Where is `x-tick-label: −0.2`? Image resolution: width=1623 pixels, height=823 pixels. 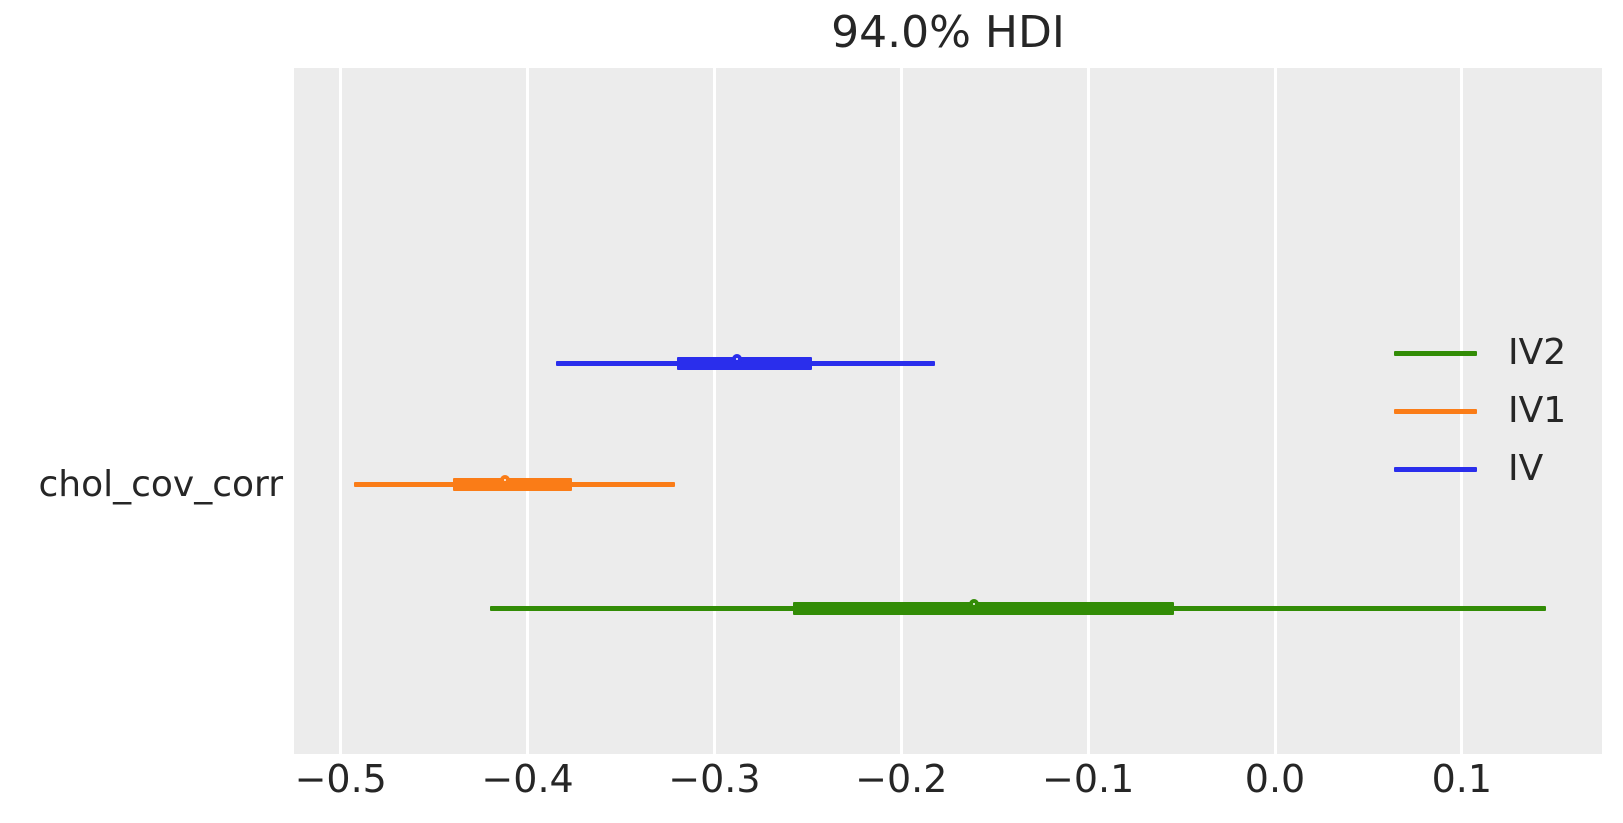
x-tick-label: −0.2 is located at coordinates (901, 779).